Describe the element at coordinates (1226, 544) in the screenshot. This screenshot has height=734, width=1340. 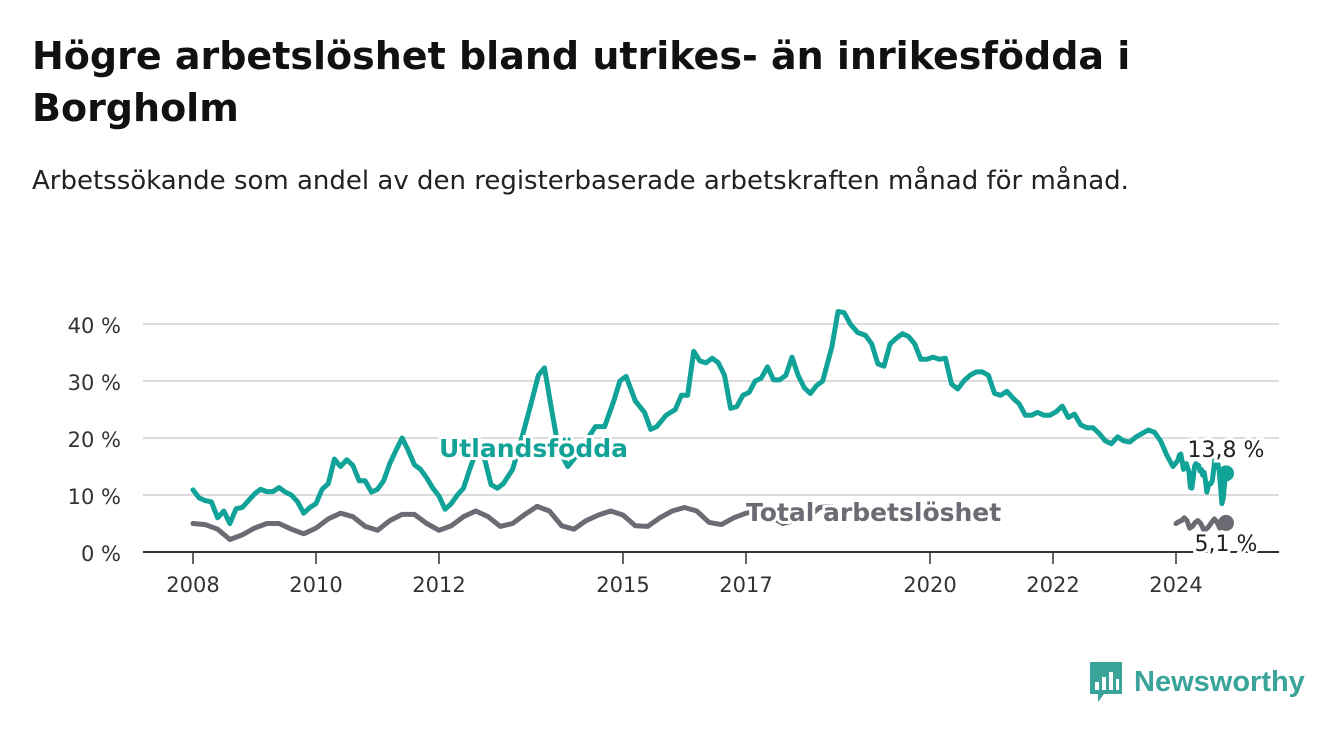
I see `end-label-total: 5,1 %` at that location.